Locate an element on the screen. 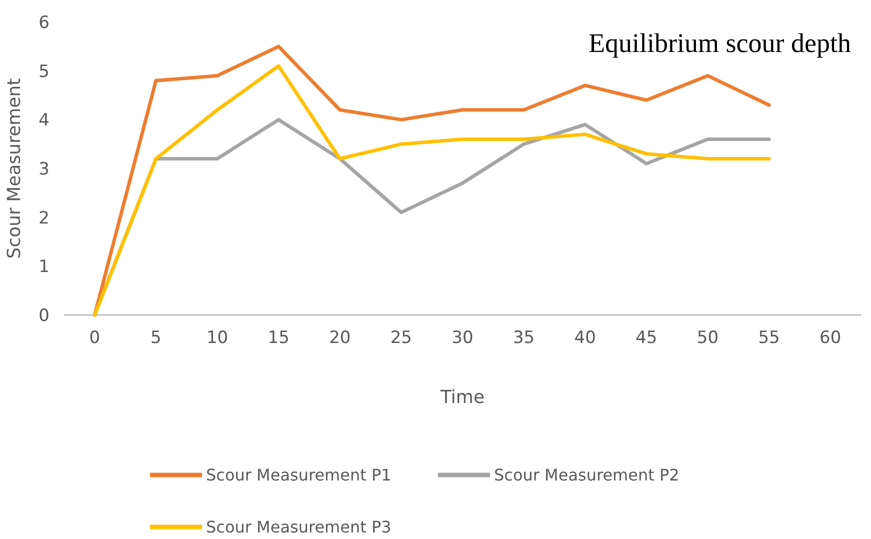  x-tick-label: 45 is located at coordinates (647, 338).